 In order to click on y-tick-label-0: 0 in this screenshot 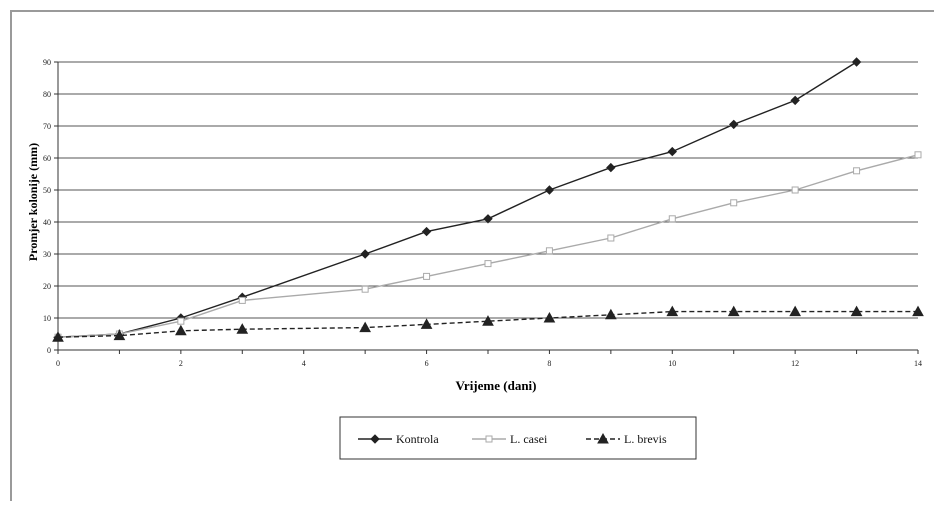, I will do `click(49, 350)`.